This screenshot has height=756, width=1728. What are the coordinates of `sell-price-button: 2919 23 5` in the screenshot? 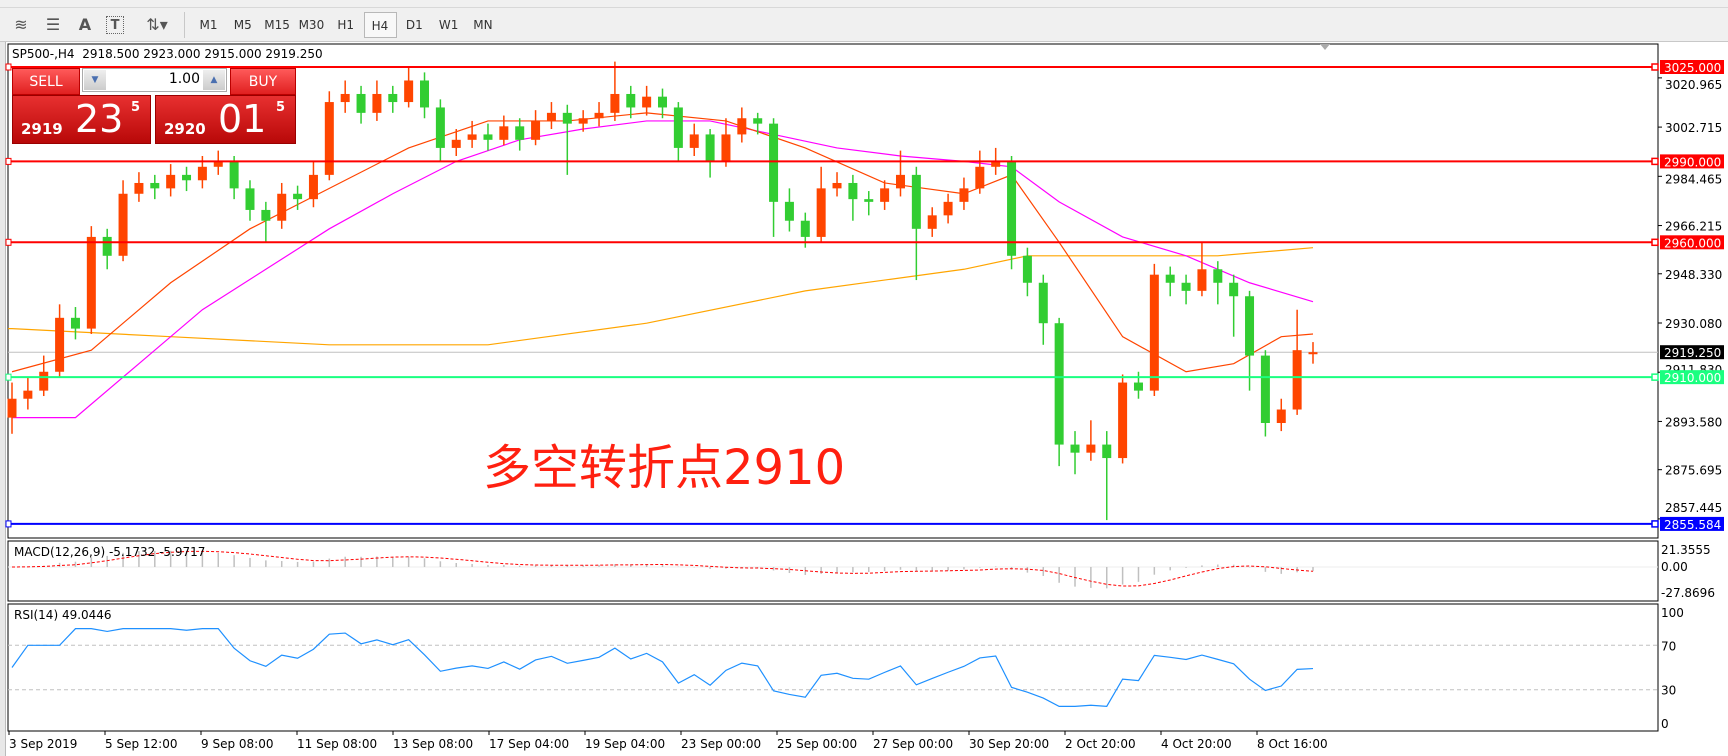 It's located at (81, 119).